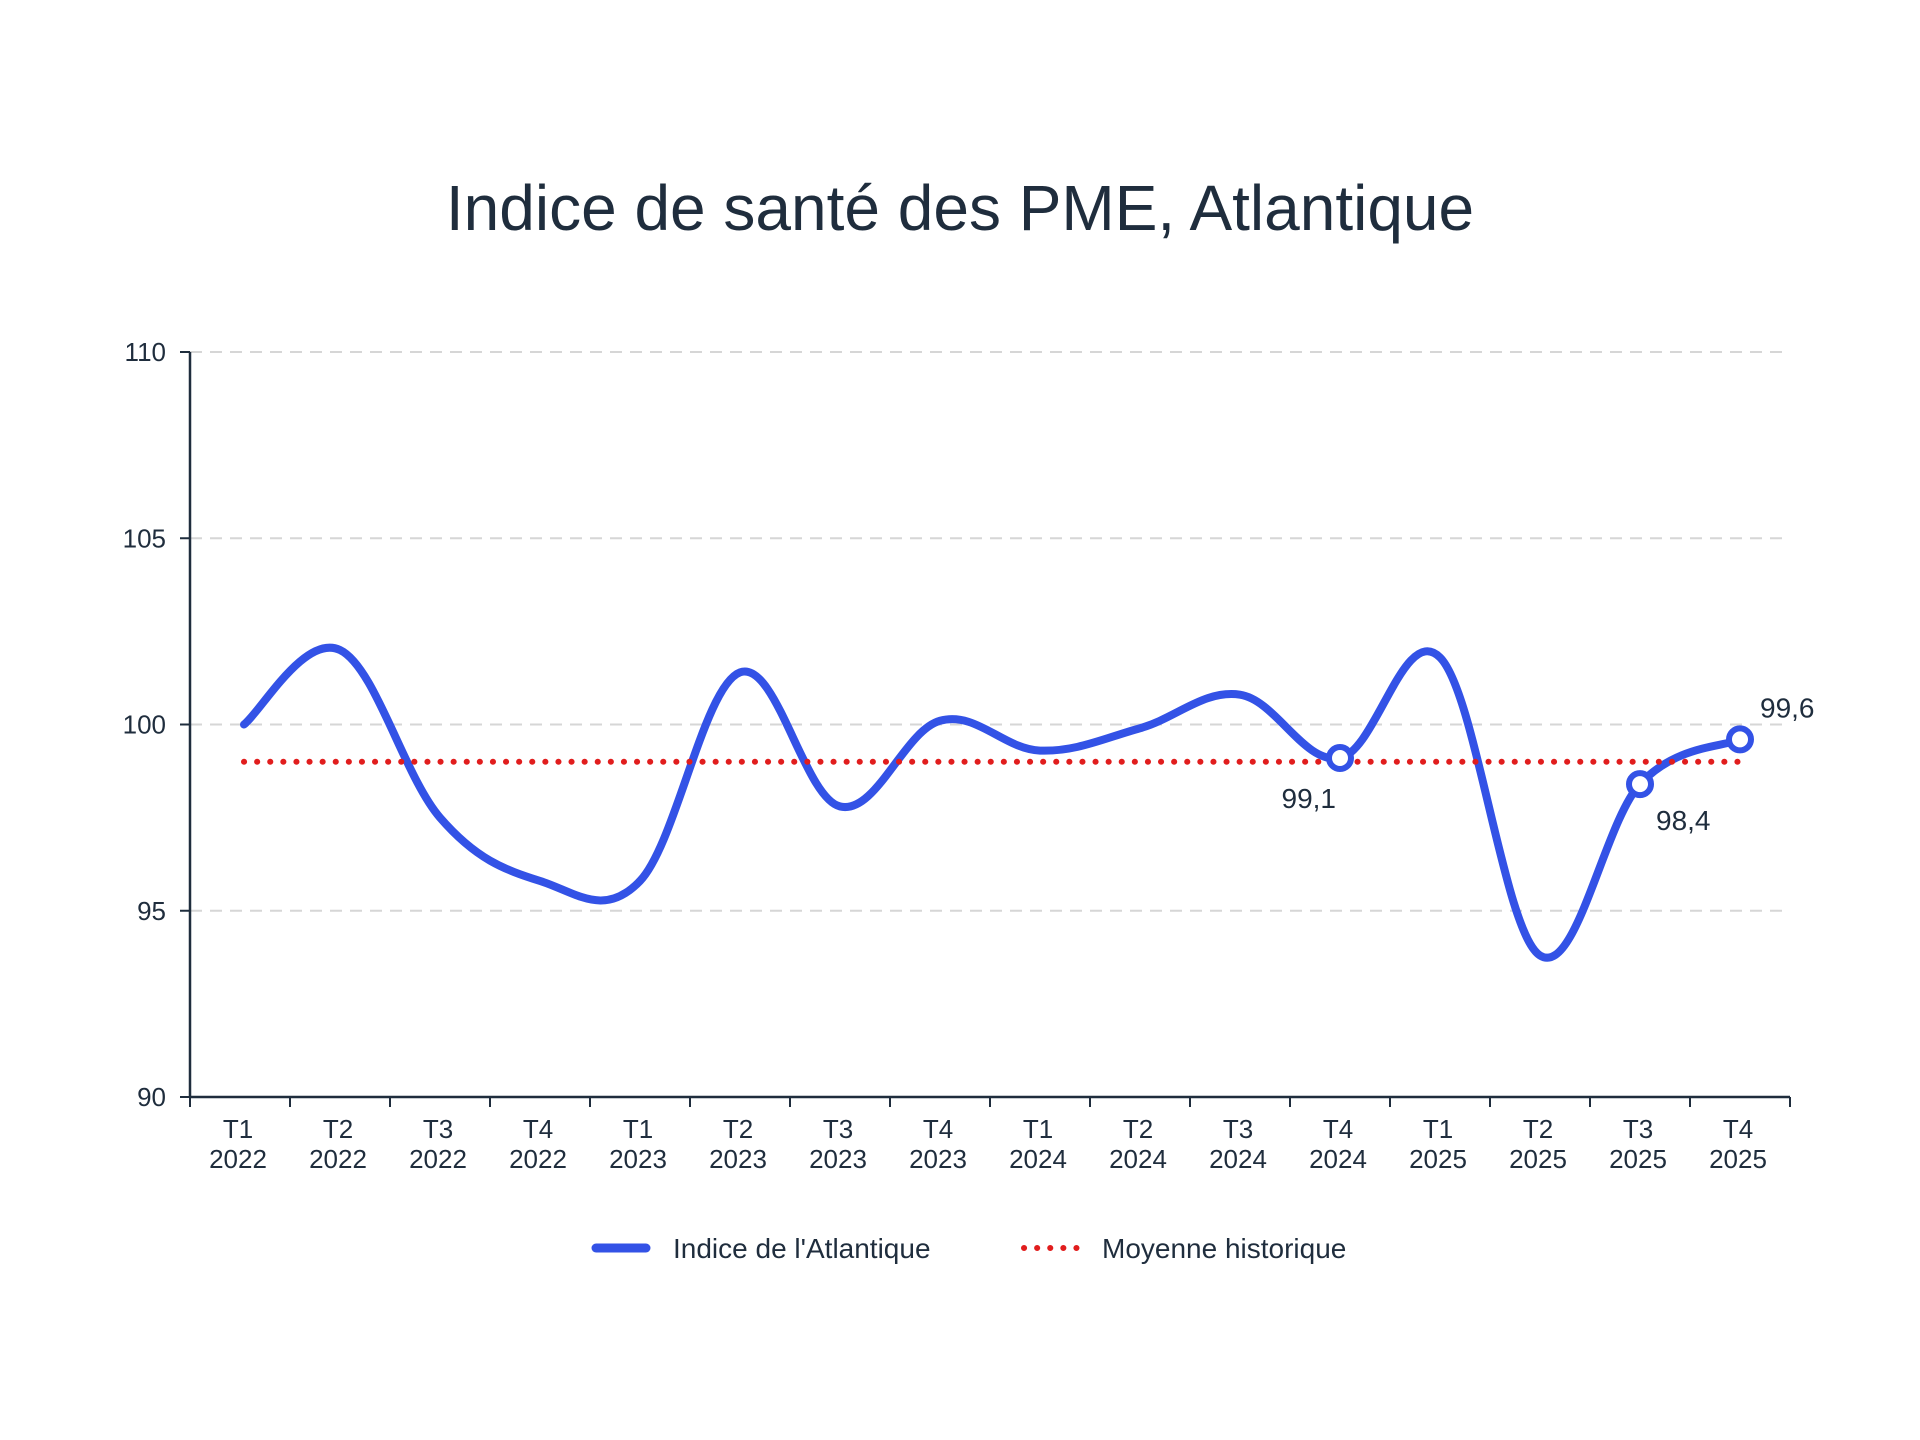 This screenshot has width=1920, height=1440. I want to click on chart-title: Indice de santé des PME, Atlantique, so click(960, 208).